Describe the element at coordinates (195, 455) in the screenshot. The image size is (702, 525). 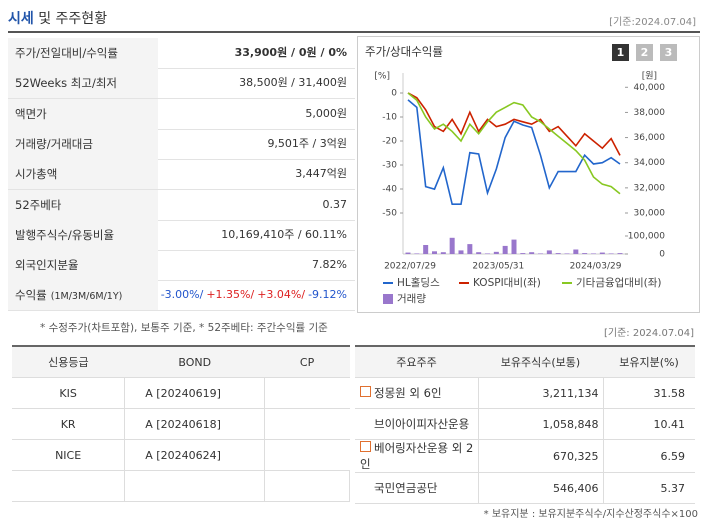
I see `credit-cell: A [20240624]` at that location.